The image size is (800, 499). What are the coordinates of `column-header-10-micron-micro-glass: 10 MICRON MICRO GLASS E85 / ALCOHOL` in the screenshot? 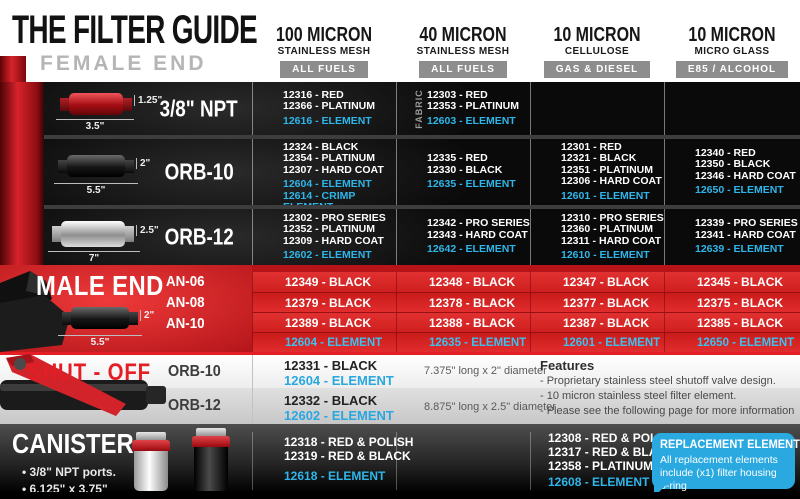 It's located at (732, 41).